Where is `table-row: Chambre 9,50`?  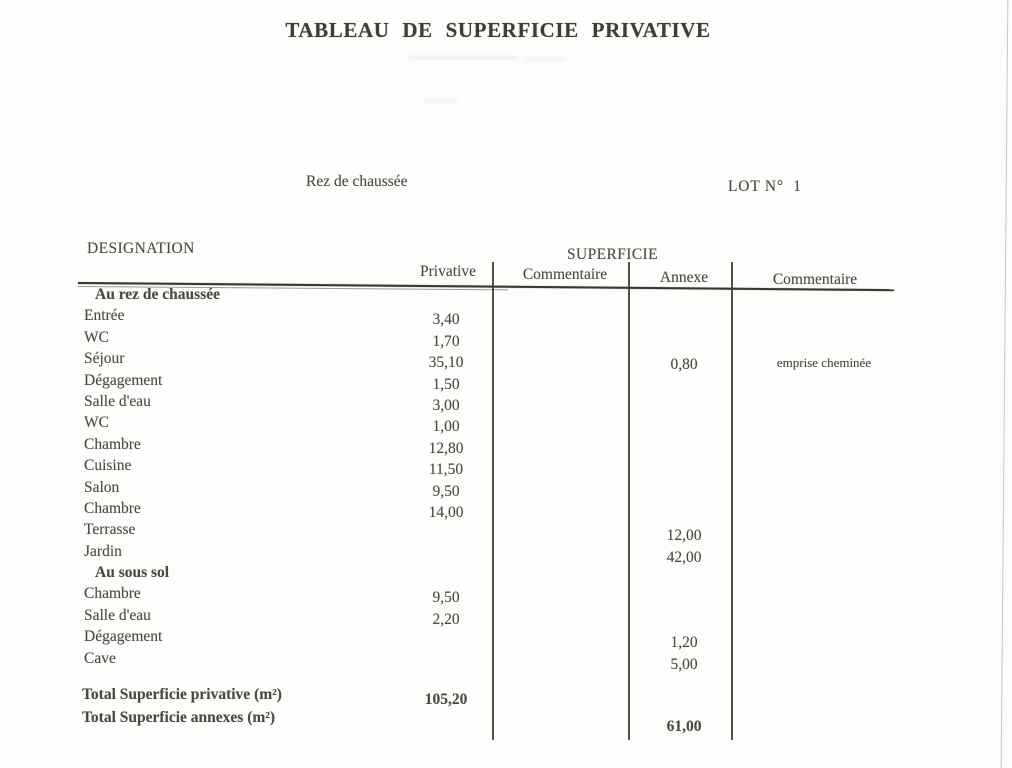
table-row: Chambre 9,50 is located at coordinates (493, 595).